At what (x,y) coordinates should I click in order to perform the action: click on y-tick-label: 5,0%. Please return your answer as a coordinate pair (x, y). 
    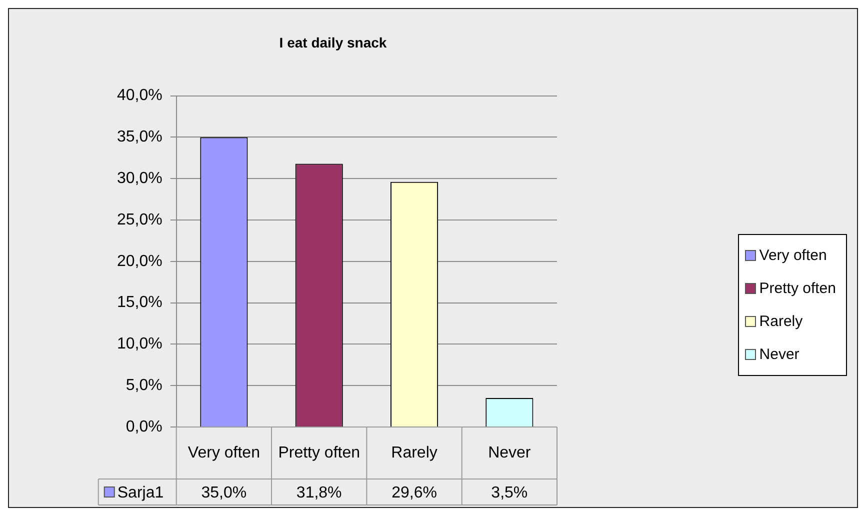
    Looking at the image, I should click on (144, 385).